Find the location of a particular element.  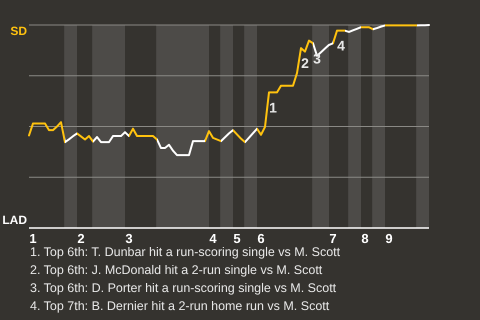

text: 4. Top 7th: B. Dernier hit a 2-run home run vs M. Scott is located at coordinates (180, 306).